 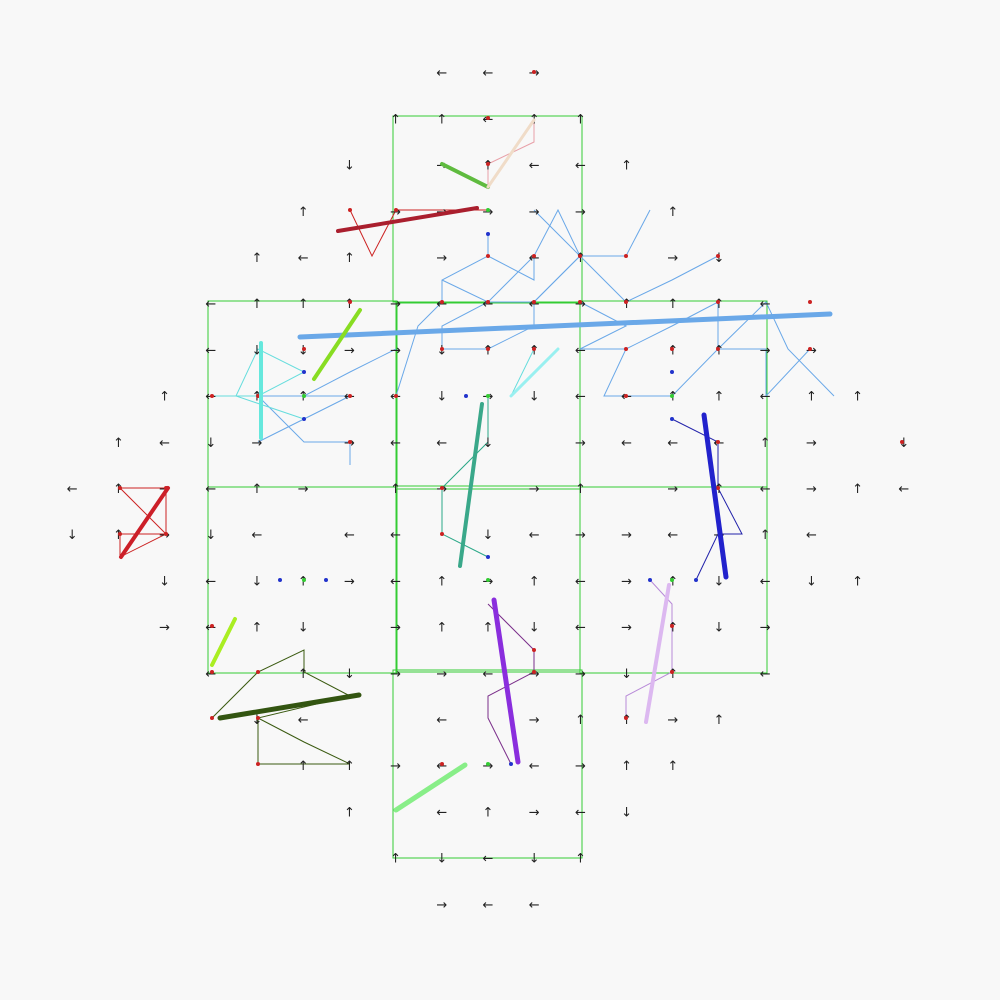 What do you see at coordinates (407, 219) in the screenshot?
I see `stroke-dark-red-top` at bounding box center [407, 219].